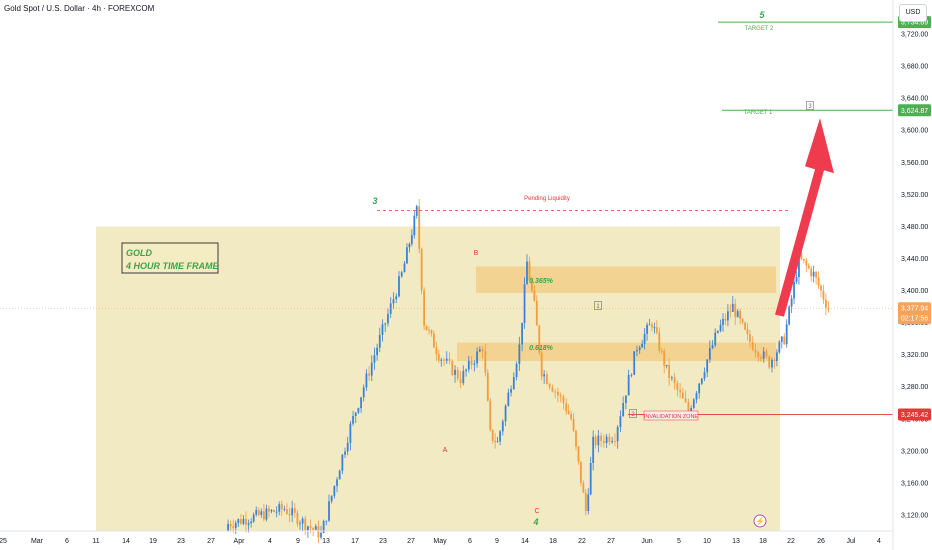 The width and height of the screenshot is (932, 550). I want to click on time-tick-label: 13, so click(326, 541).